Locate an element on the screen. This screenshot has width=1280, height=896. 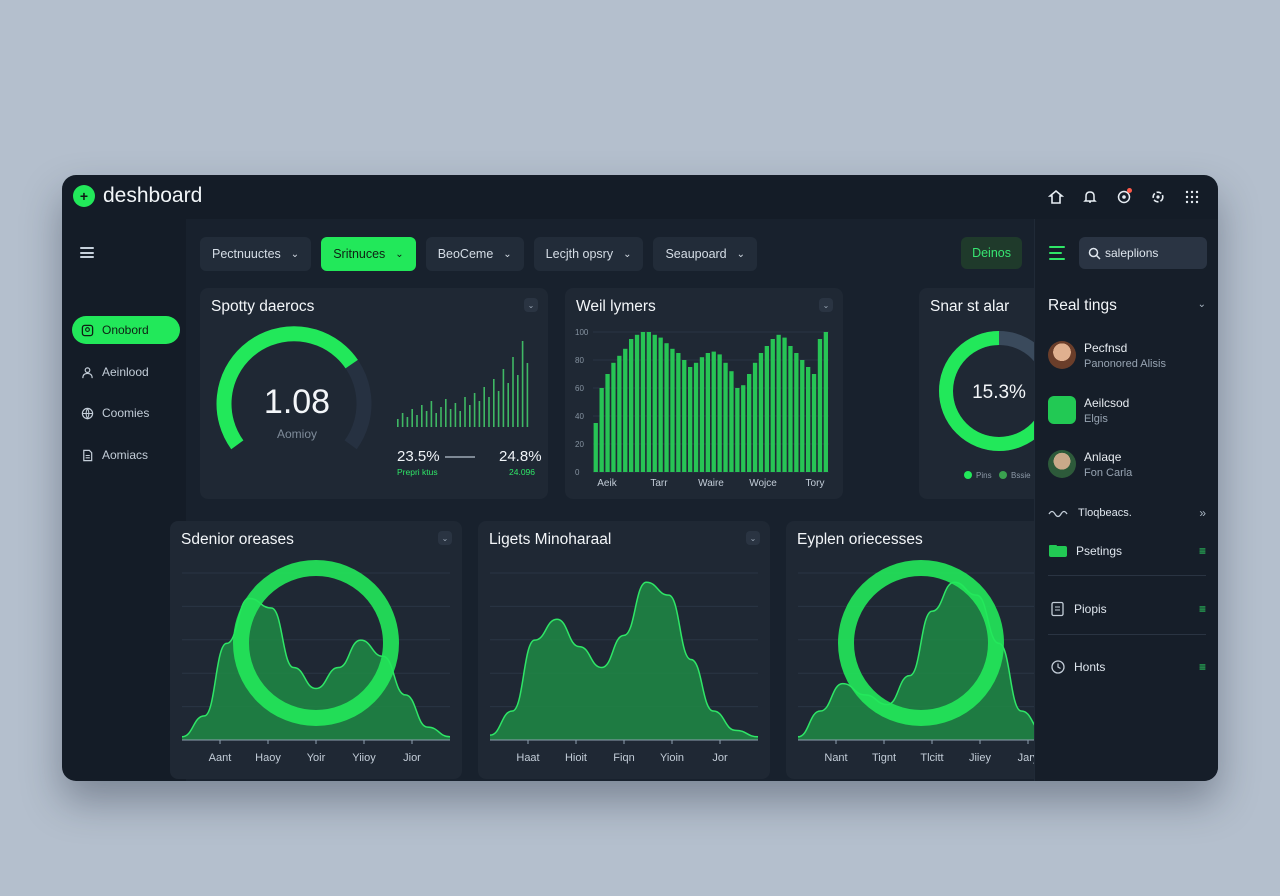
x-tick-label: Nant is located at coordinates (835, 758).